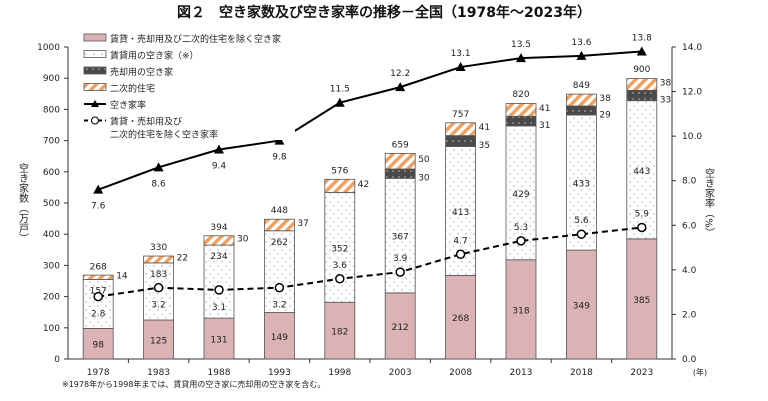  I want to click on x-tick-label: 1998, so click(339, 373).